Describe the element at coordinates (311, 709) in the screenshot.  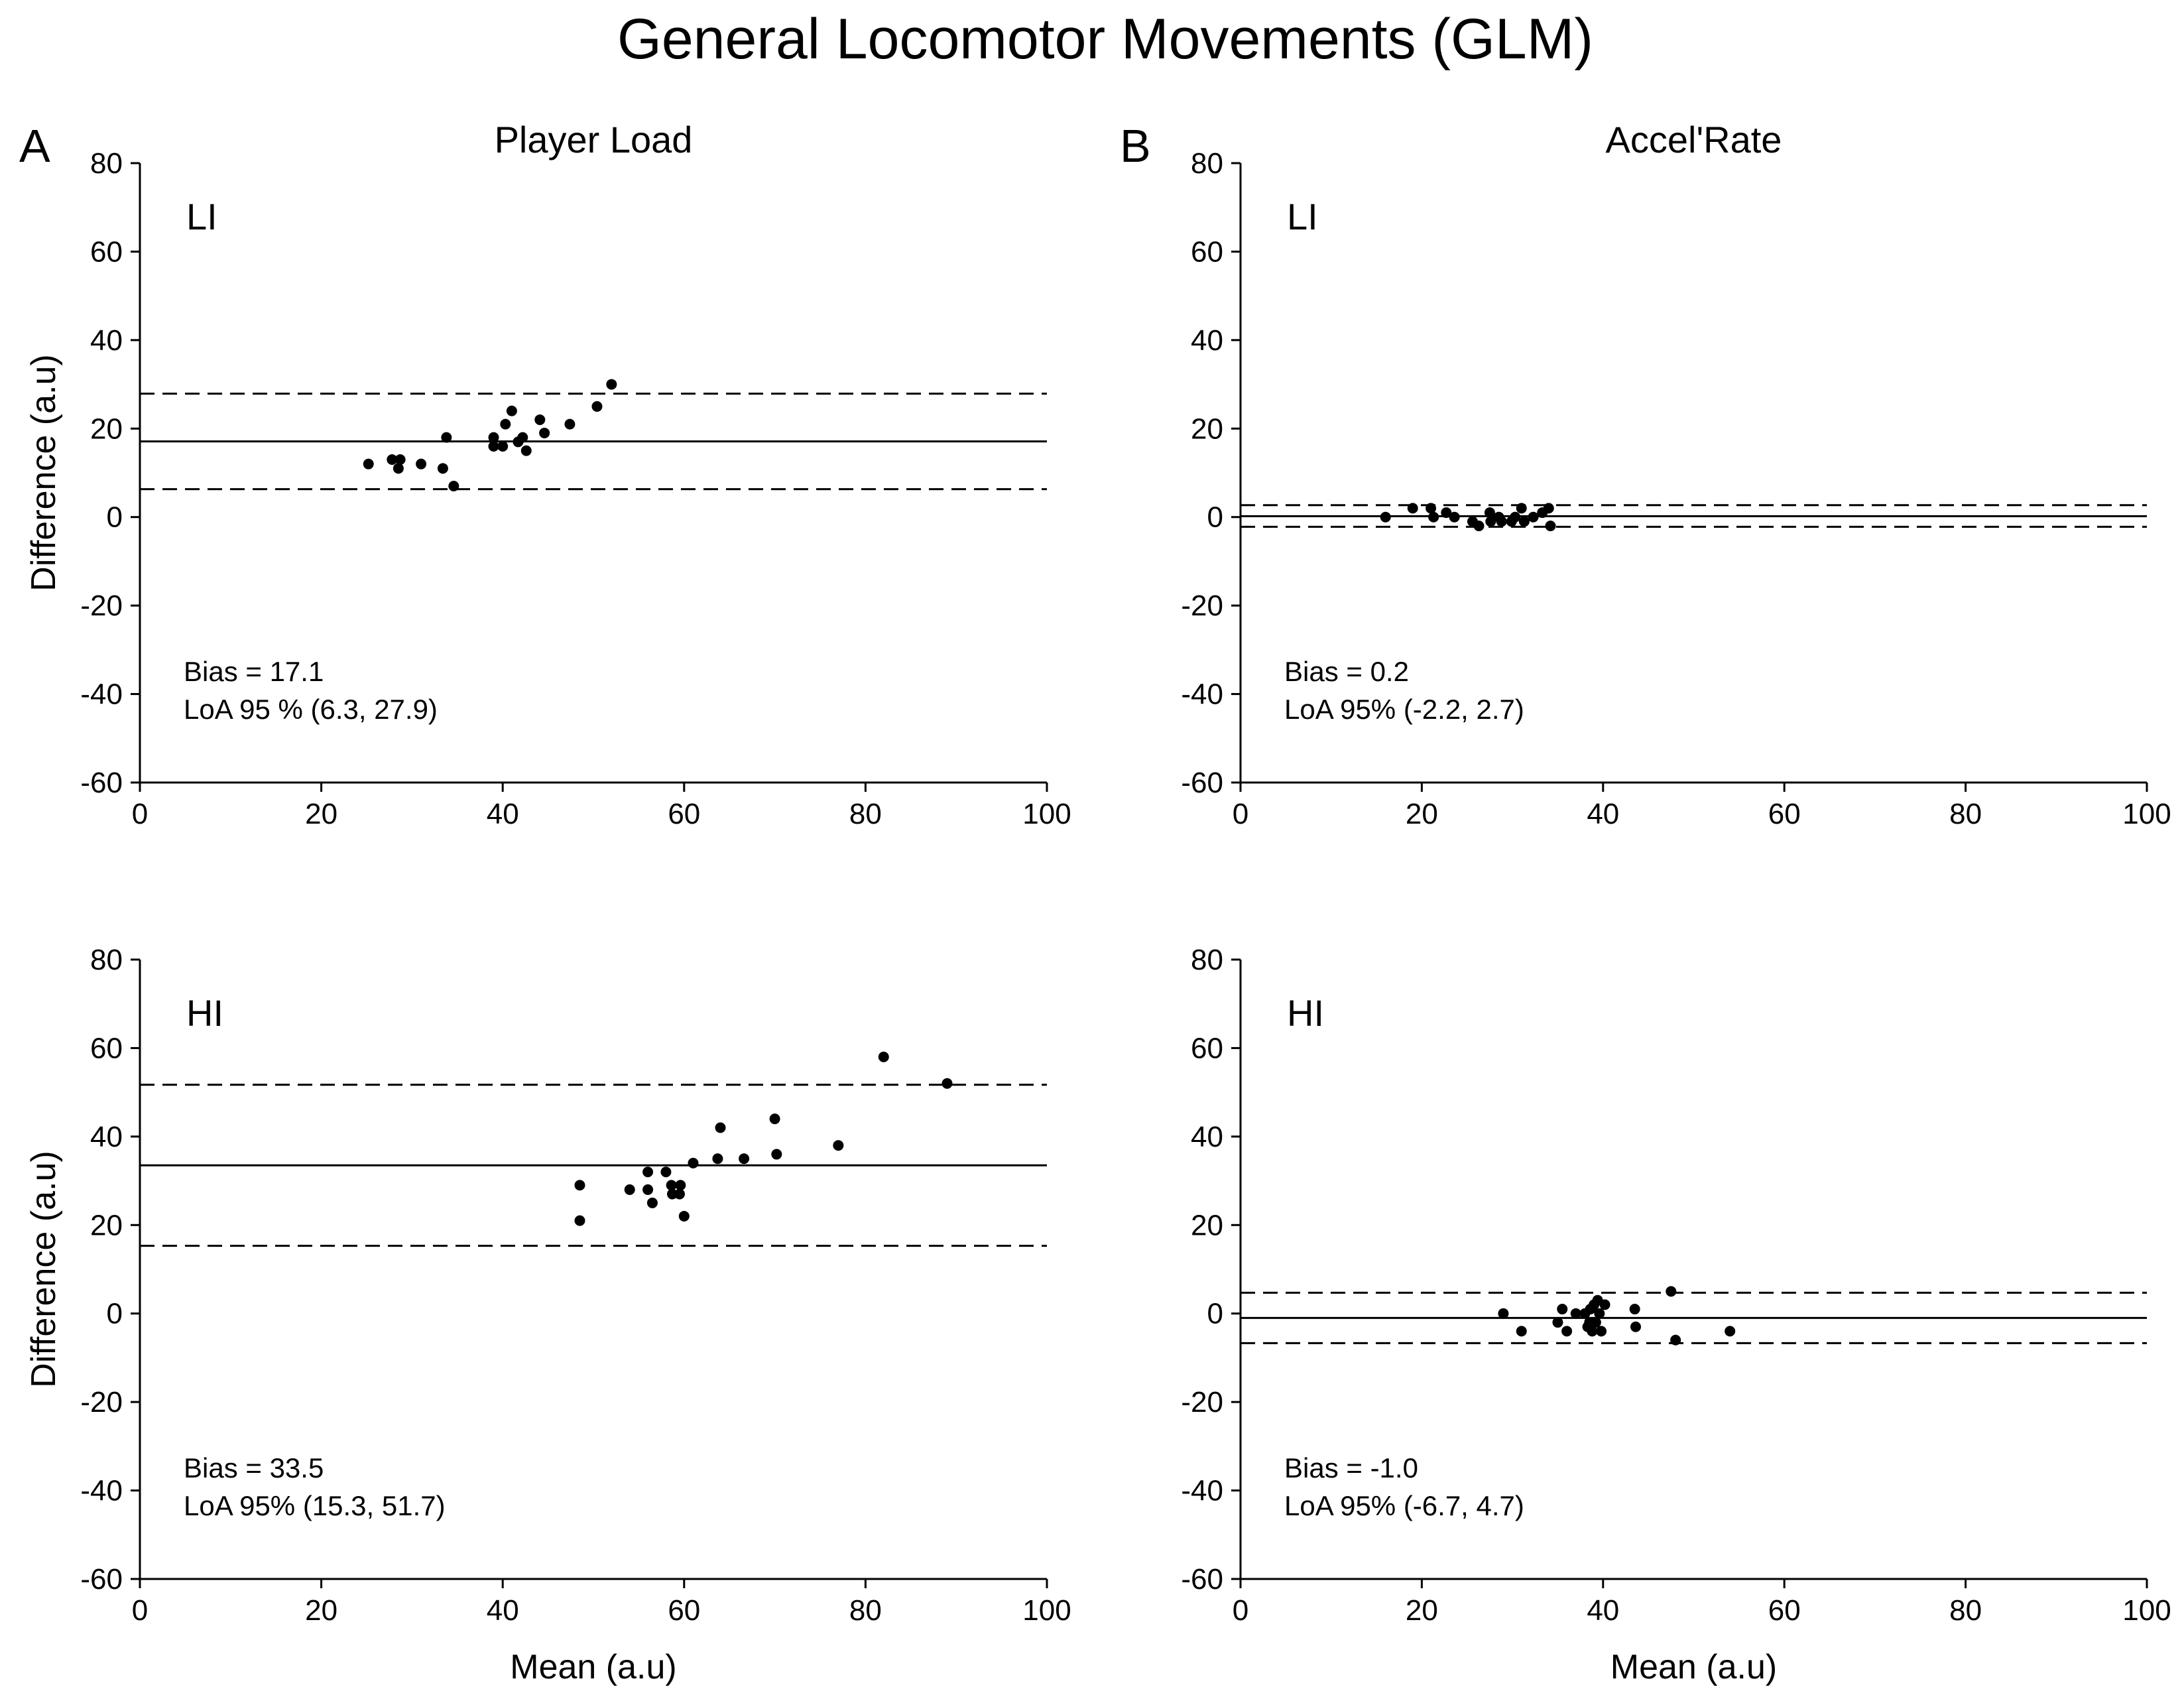
I see `loa-annotation: LoA 95 % (6.3, 27.9)` at that location.